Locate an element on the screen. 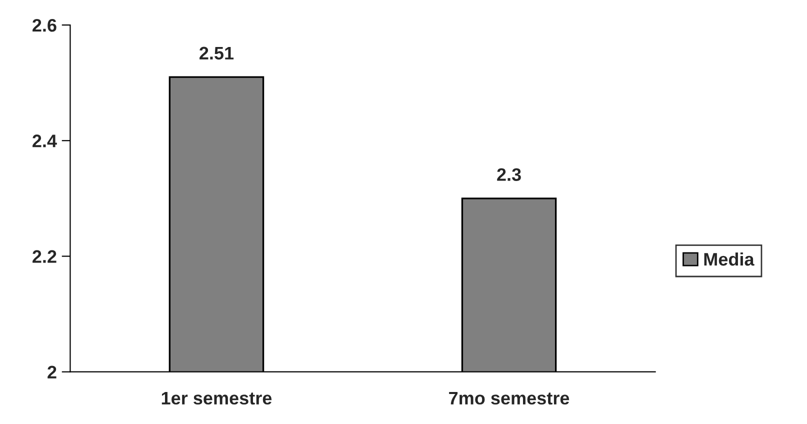 This screenshot has width=807, height=424. y-tick-label: 2.2 is located at coordinates (44, 256).